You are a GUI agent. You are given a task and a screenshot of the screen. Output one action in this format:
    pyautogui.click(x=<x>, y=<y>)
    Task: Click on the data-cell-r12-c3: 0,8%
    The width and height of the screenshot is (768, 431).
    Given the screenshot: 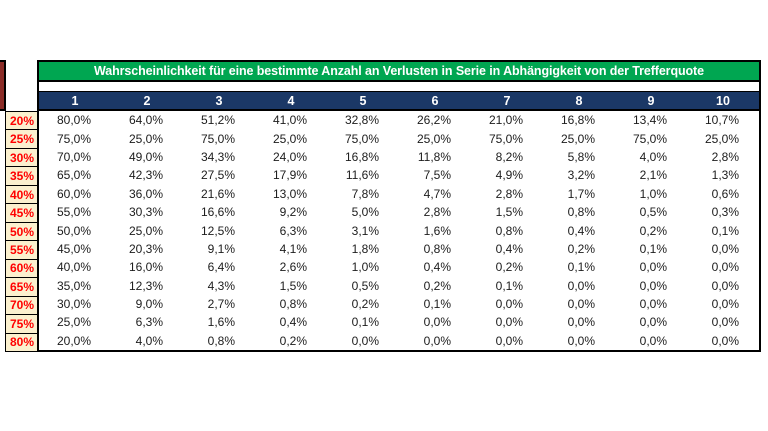 What is the action you would take?
    pyautogui.click(x=221, y=340)
    